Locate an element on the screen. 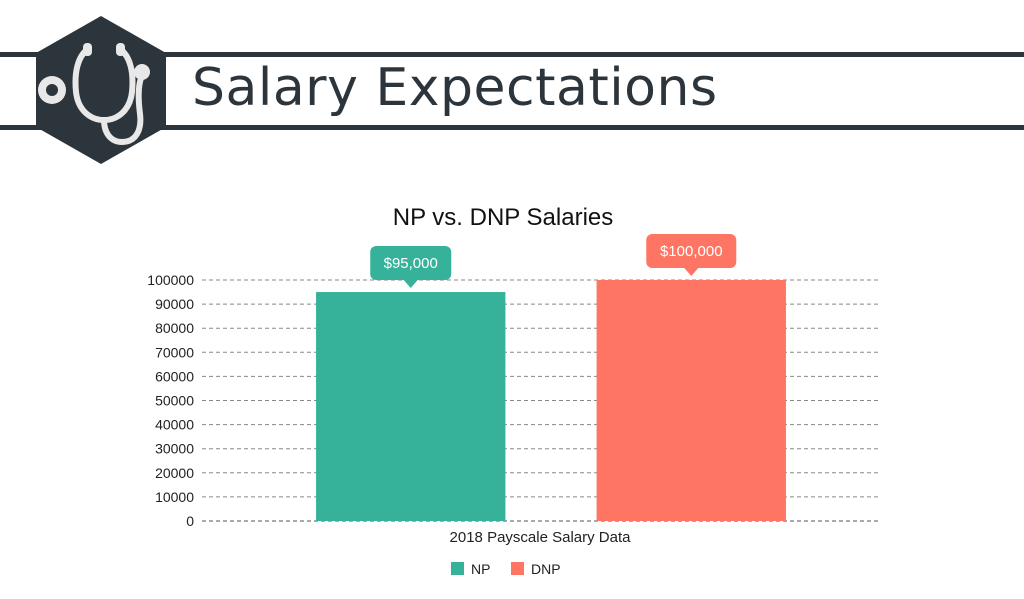  y-tick-label: 30000 is located at coordinates (174, 449).